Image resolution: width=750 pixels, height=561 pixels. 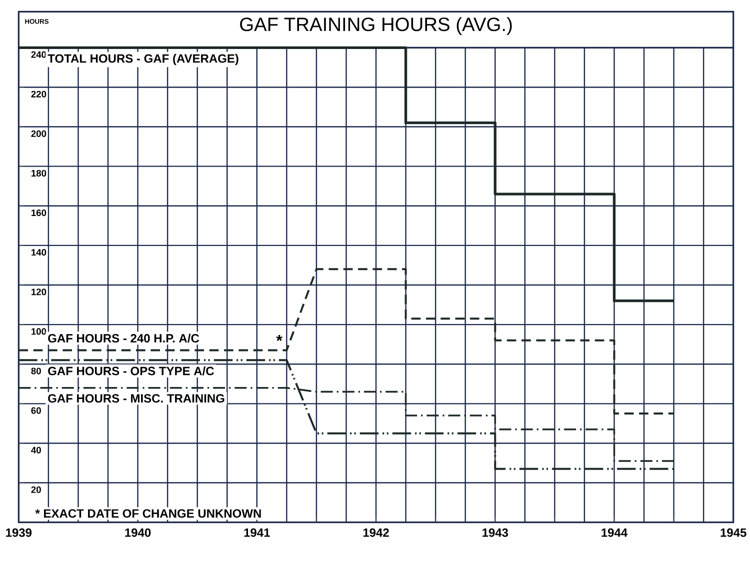 I want to click on y-tick-label: 100, so click(x=39, y=331).